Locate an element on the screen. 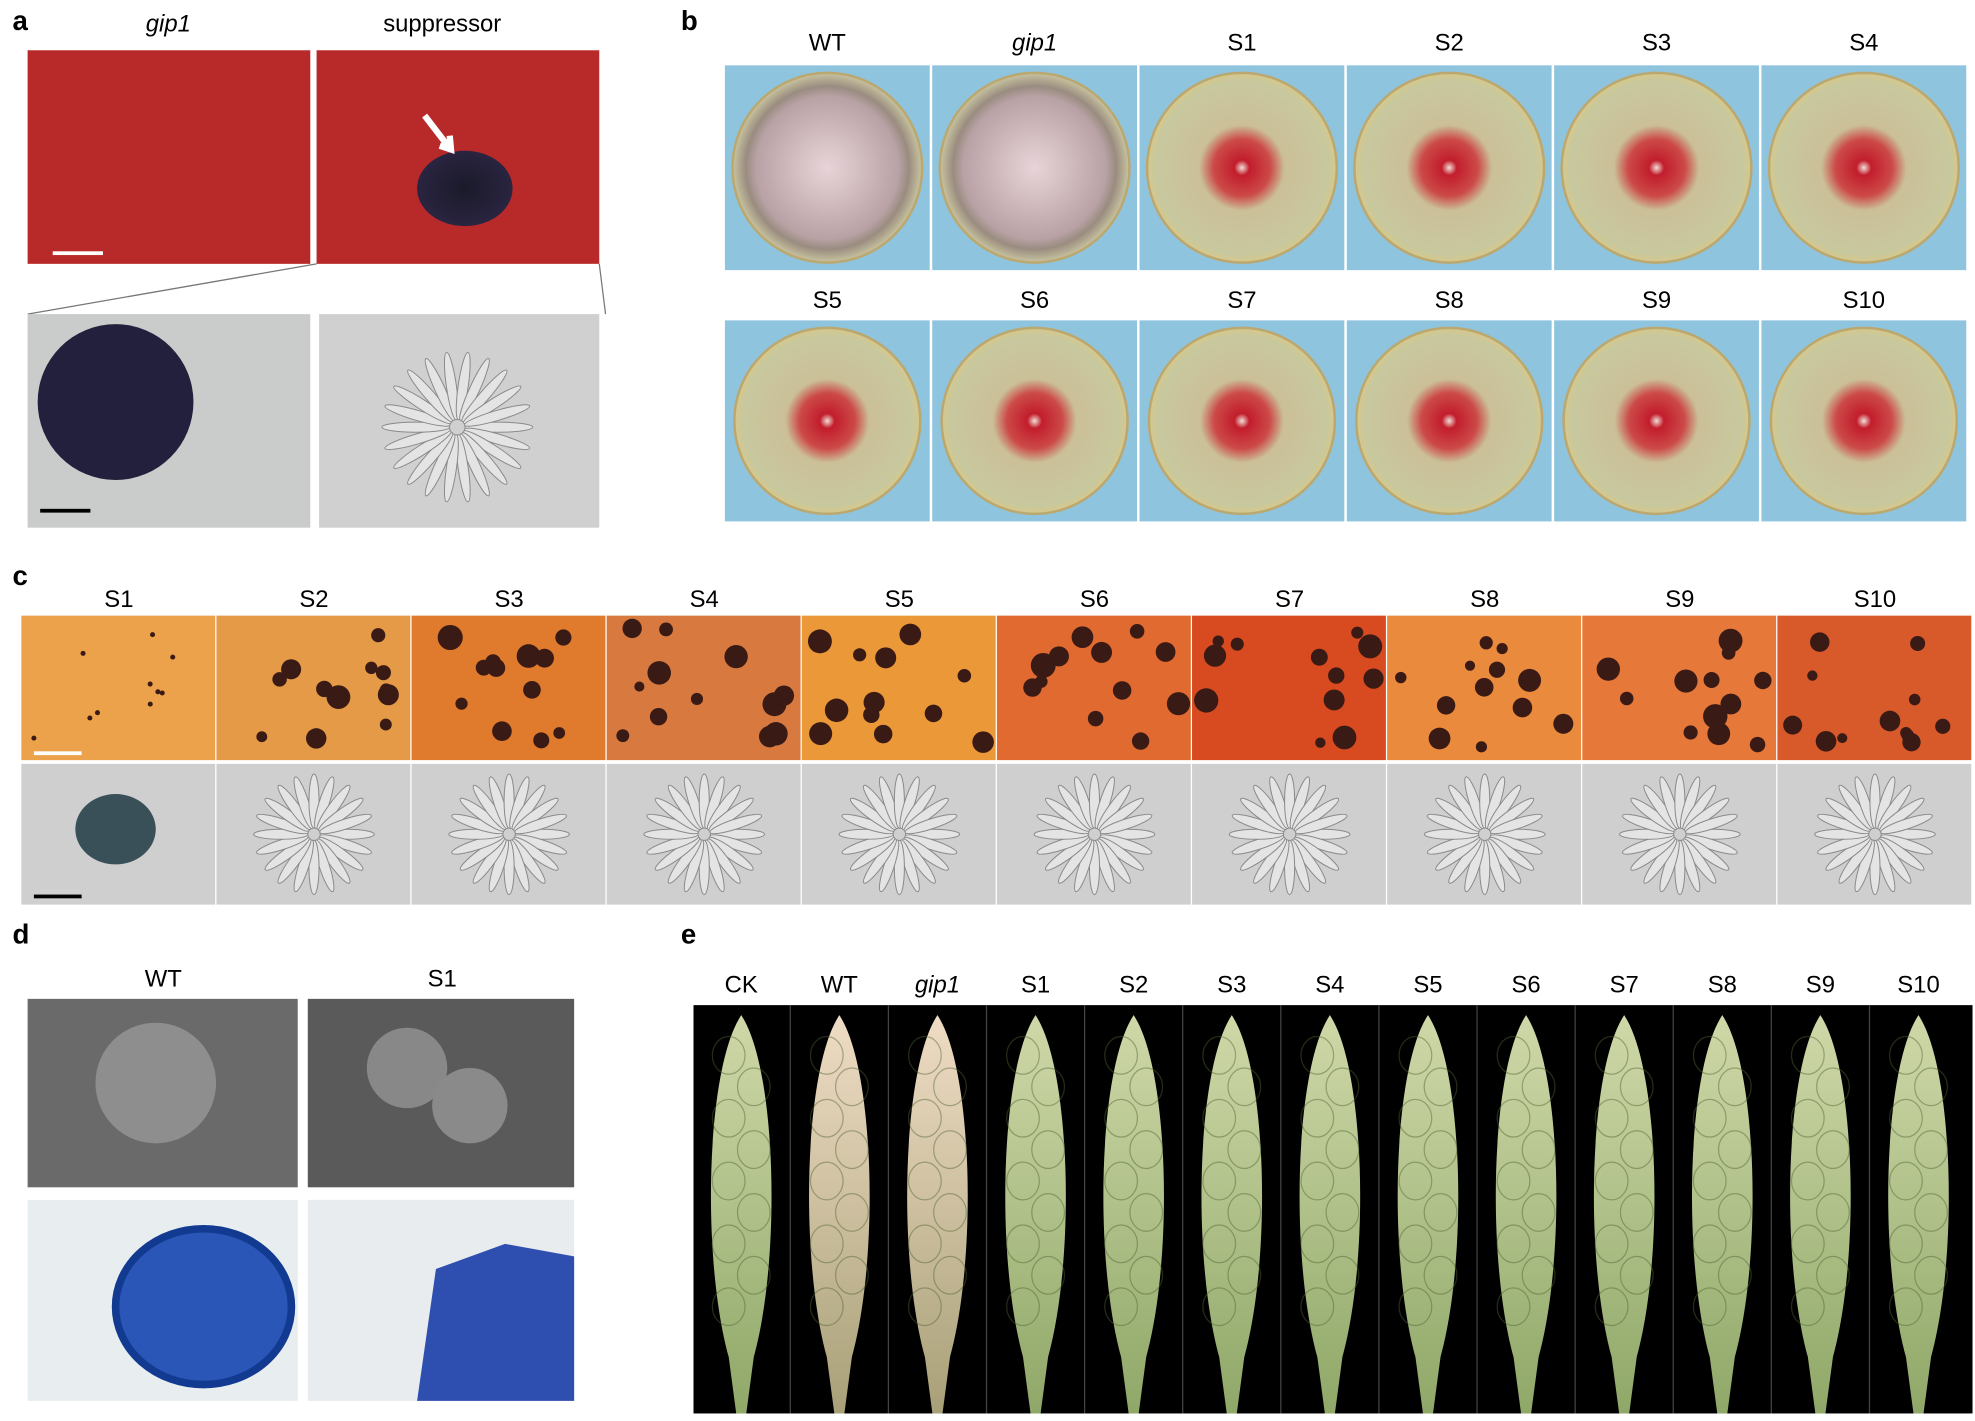  panel-label: S7 is located at coordinates (1241, 300).